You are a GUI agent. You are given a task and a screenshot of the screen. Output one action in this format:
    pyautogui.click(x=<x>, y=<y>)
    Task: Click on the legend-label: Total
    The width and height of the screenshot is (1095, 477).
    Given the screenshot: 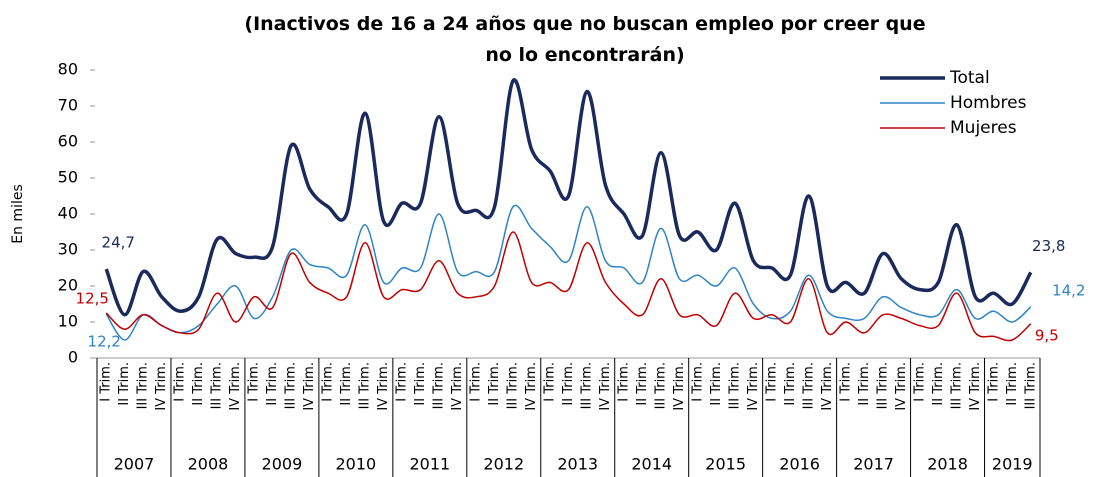 What is the action you would take?
    pyautogui.click(x=969, y=78)
    